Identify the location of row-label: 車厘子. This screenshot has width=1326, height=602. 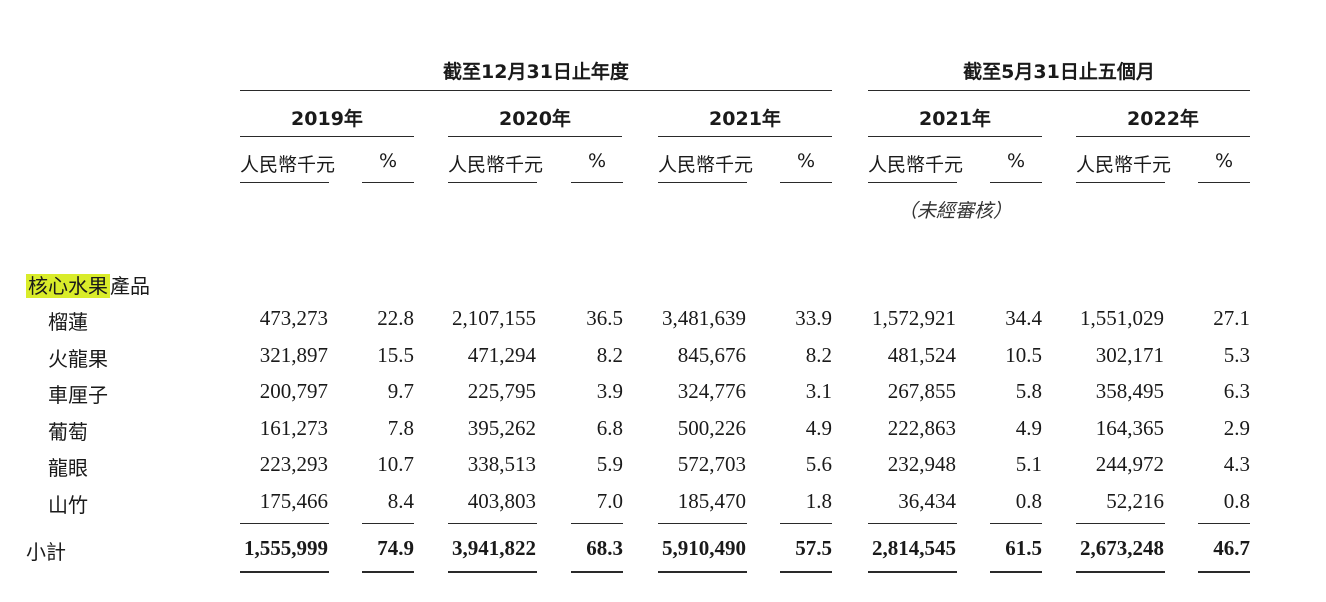
(78, 395).